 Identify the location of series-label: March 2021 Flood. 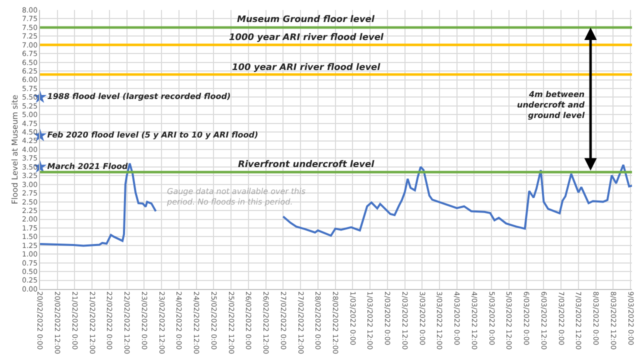
(87, 166).